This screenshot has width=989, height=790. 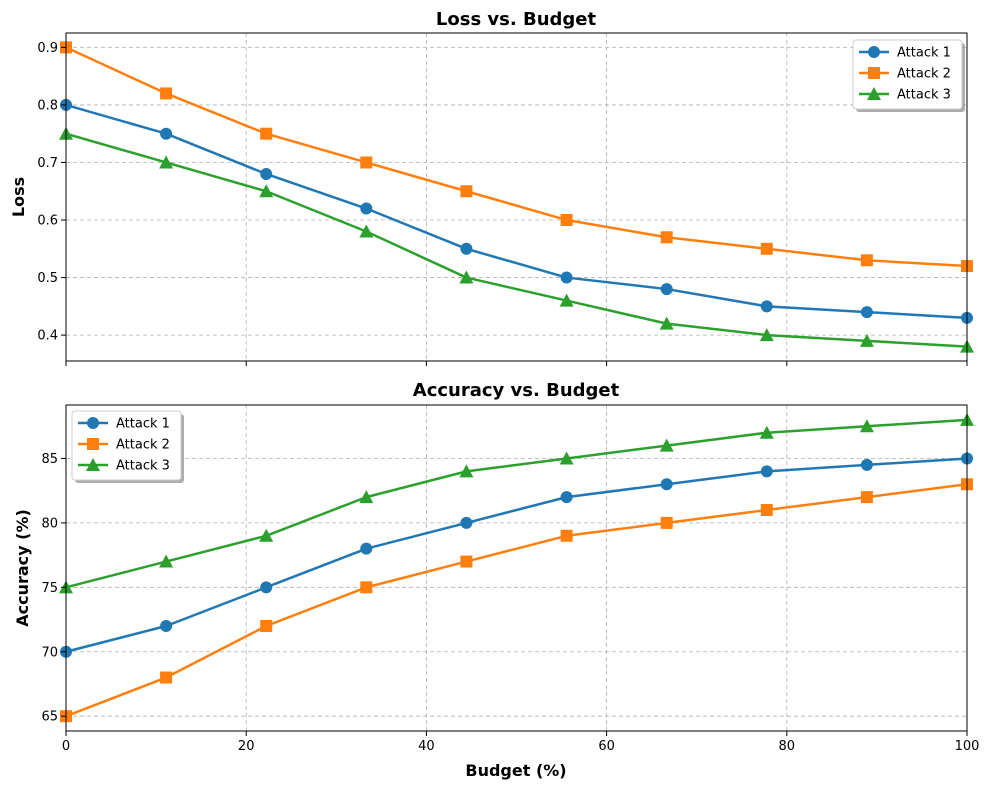 I want to click on accuracy-x-axis-label: Budget (%), so click(x=515, y=770).